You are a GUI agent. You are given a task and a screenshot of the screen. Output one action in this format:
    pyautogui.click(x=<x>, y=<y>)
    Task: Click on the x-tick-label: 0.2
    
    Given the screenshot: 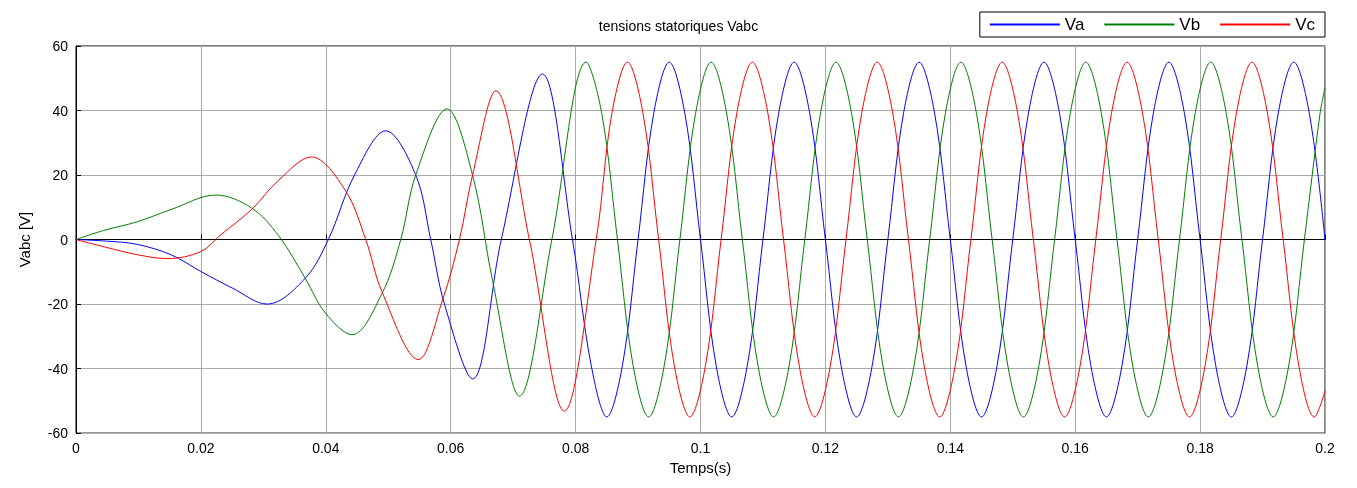 What is the action you would take?
    pyautogui.click(x=1325, y=448)
    